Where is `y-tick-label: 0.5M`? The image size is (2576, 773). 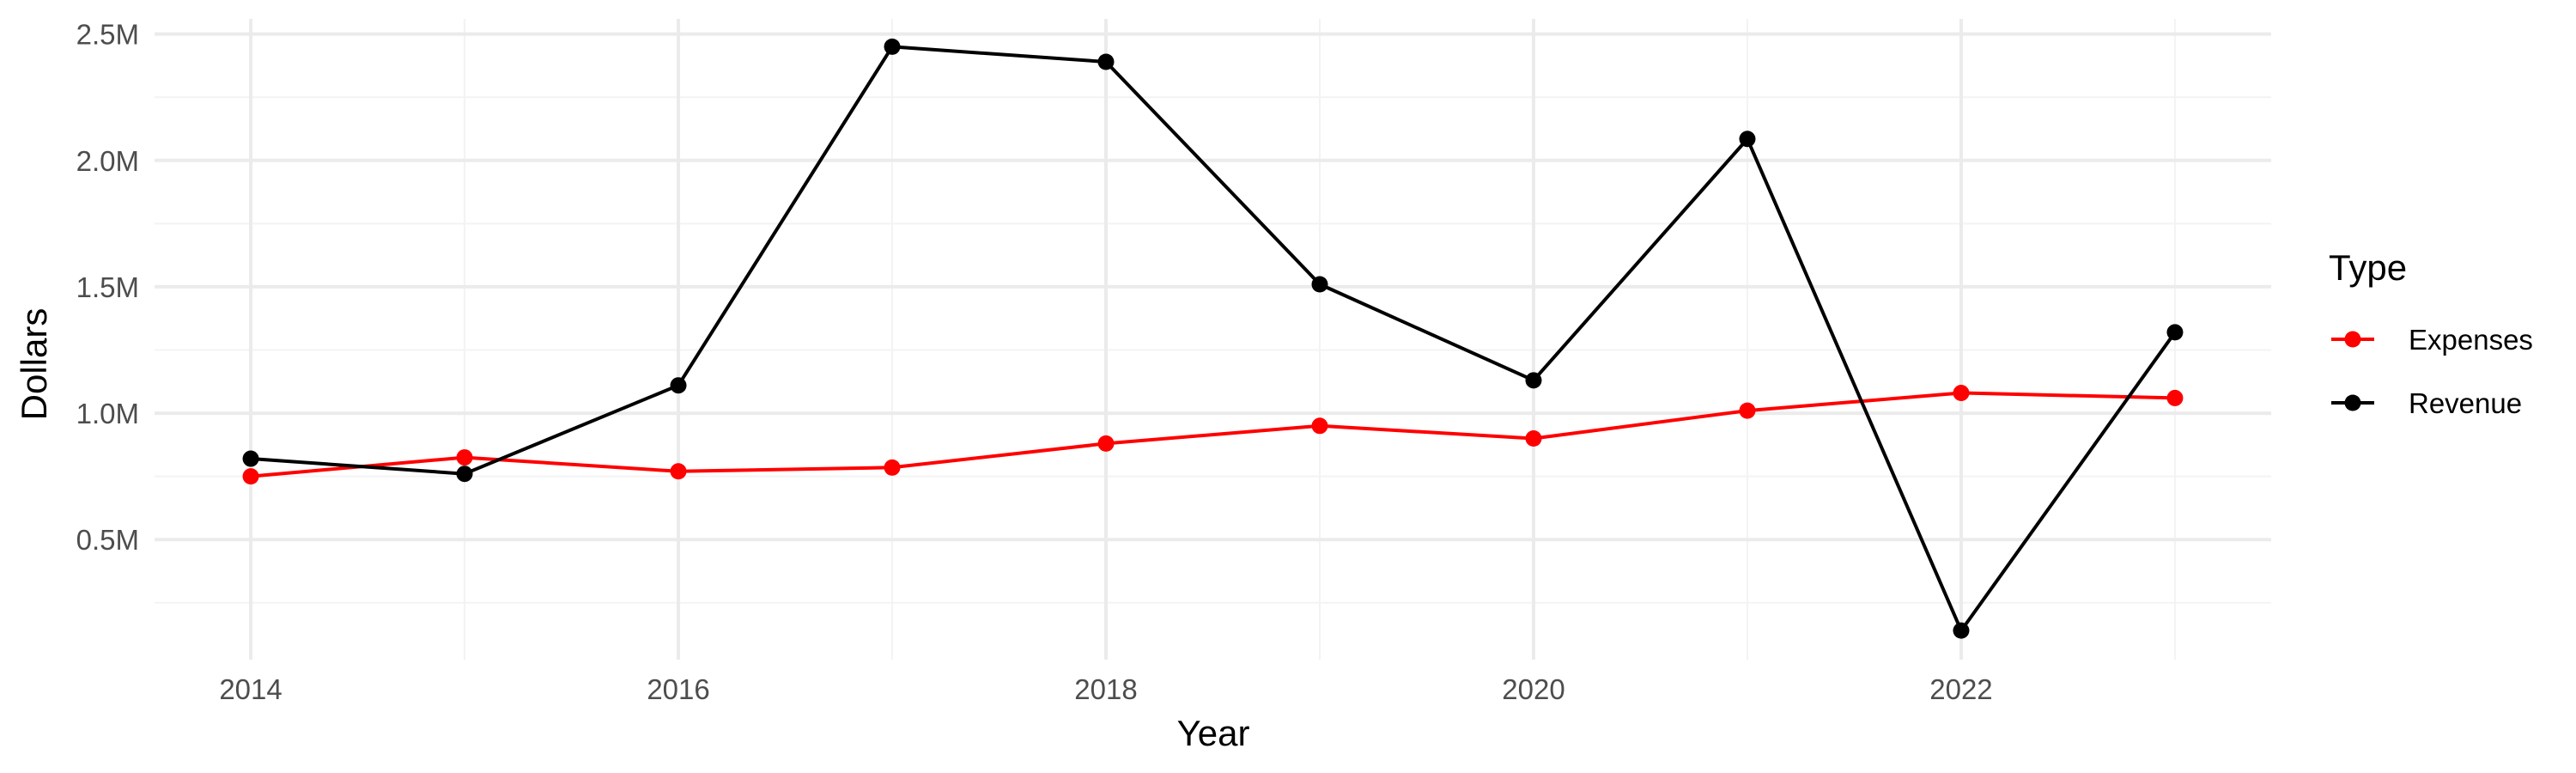 y-tick-label: 0.5M is located at coordinates (107, 540).